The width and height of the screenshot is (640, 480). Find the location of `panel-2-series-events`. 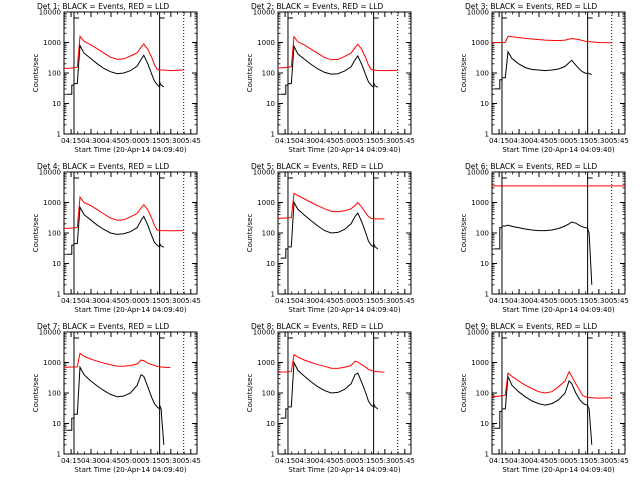

panel-2-series-events is located at coordinates (329, 69).